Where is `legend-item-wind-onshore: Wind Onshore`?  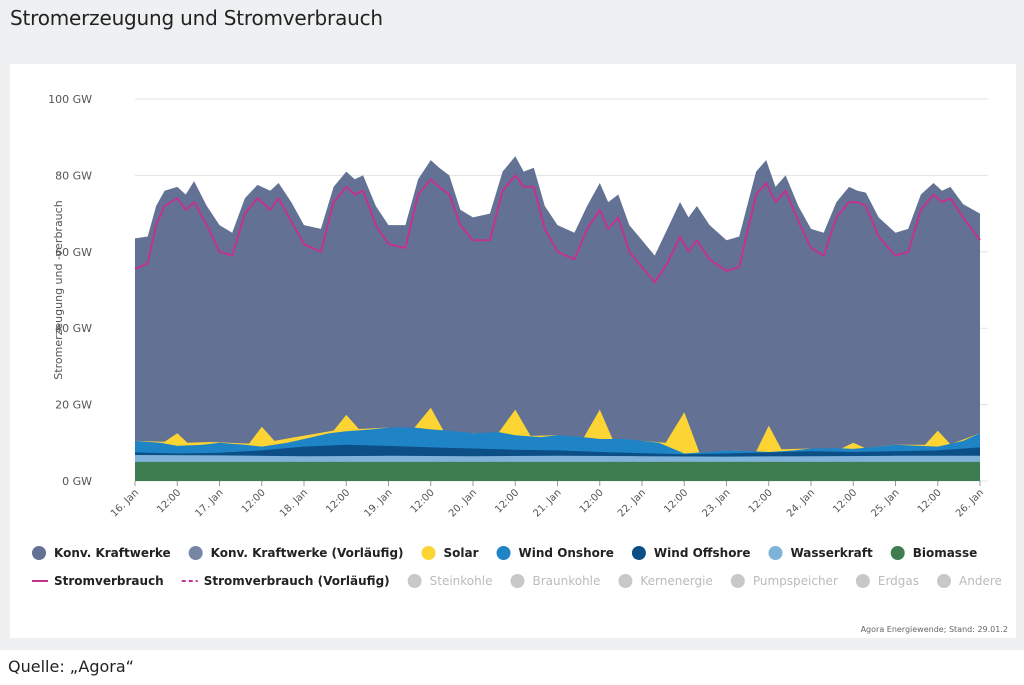 legend-item-wind-onshore: Wind Onshore is located at coordinates (566, 553).